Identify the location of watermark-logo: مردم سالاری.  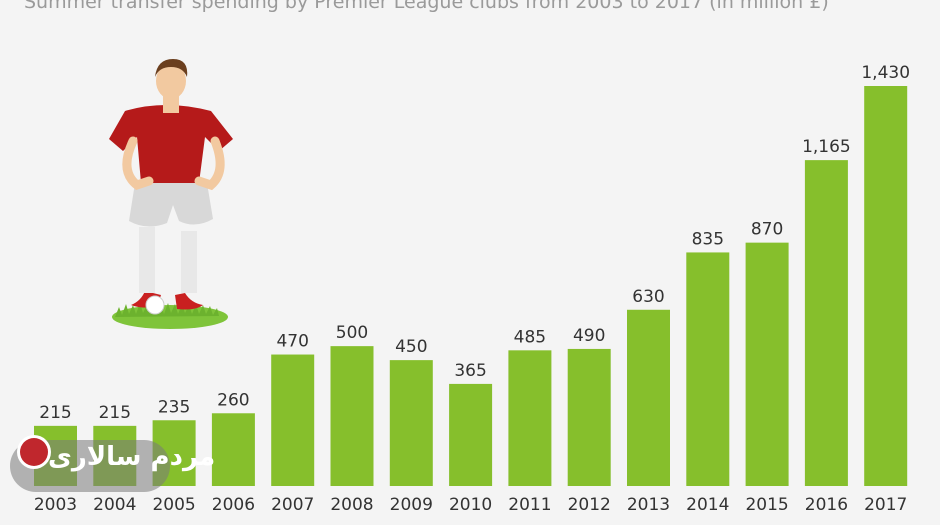
(109, 464).